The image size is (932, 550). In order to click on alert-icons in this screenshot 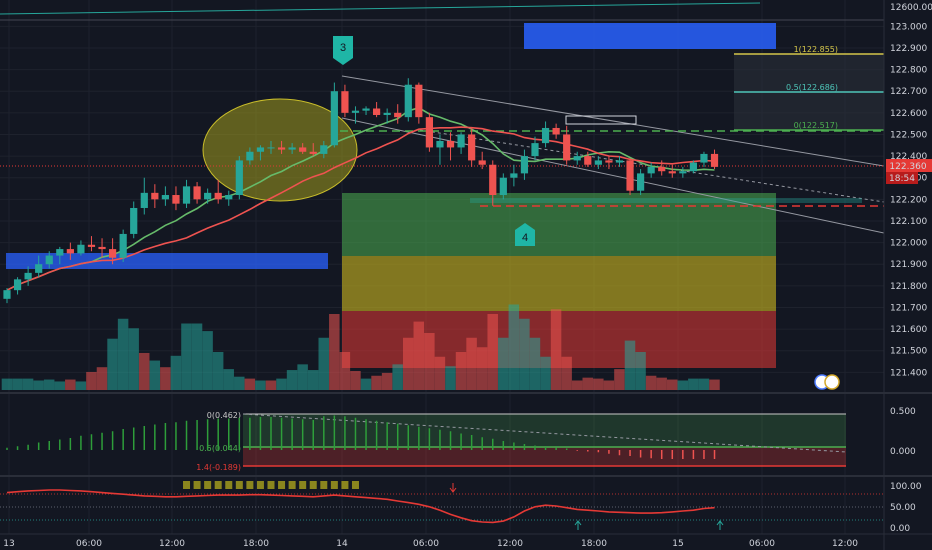, I will do `click(827, 382)`.